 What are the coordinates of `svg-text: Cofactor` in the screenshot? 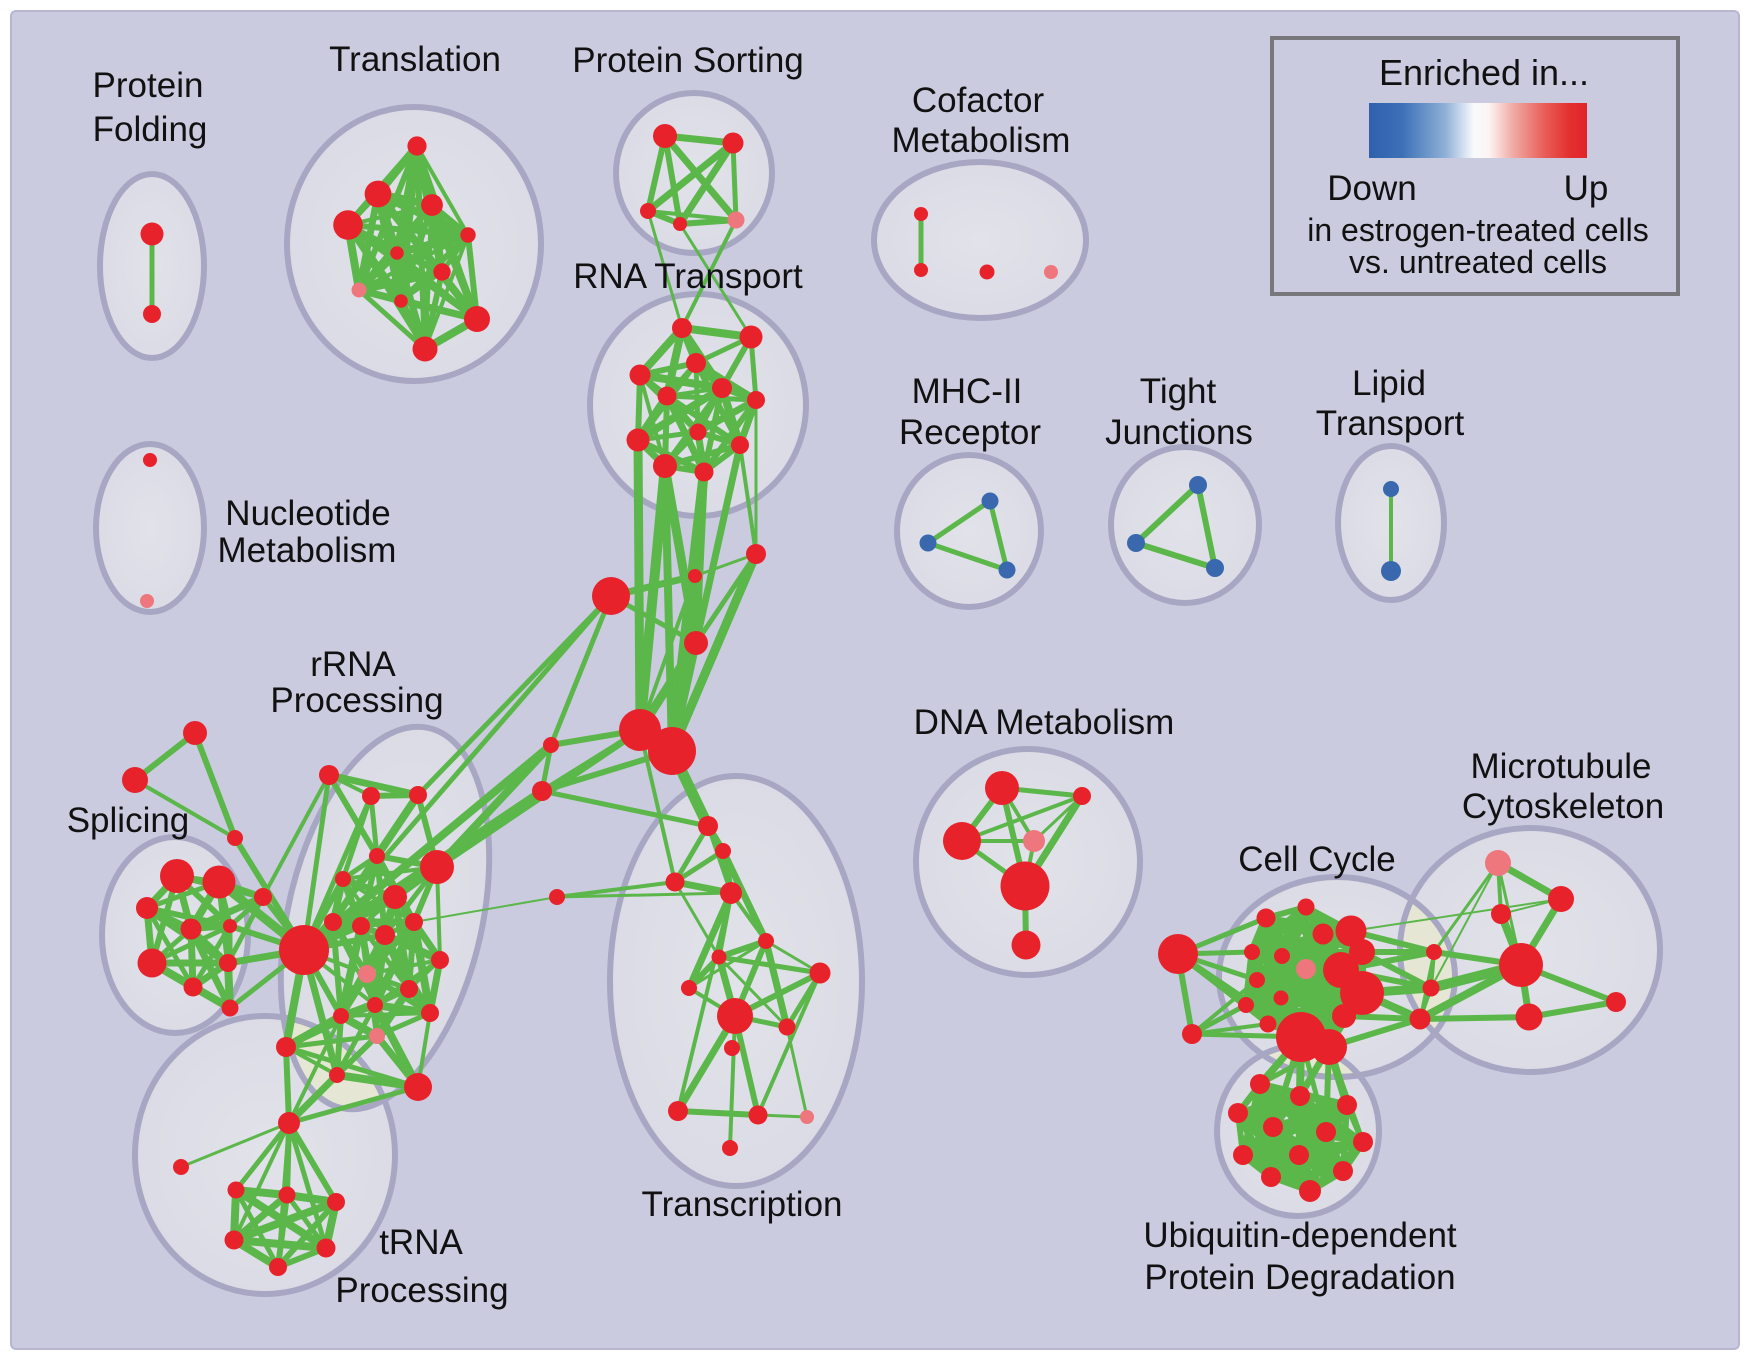 It's located at (978, 100).